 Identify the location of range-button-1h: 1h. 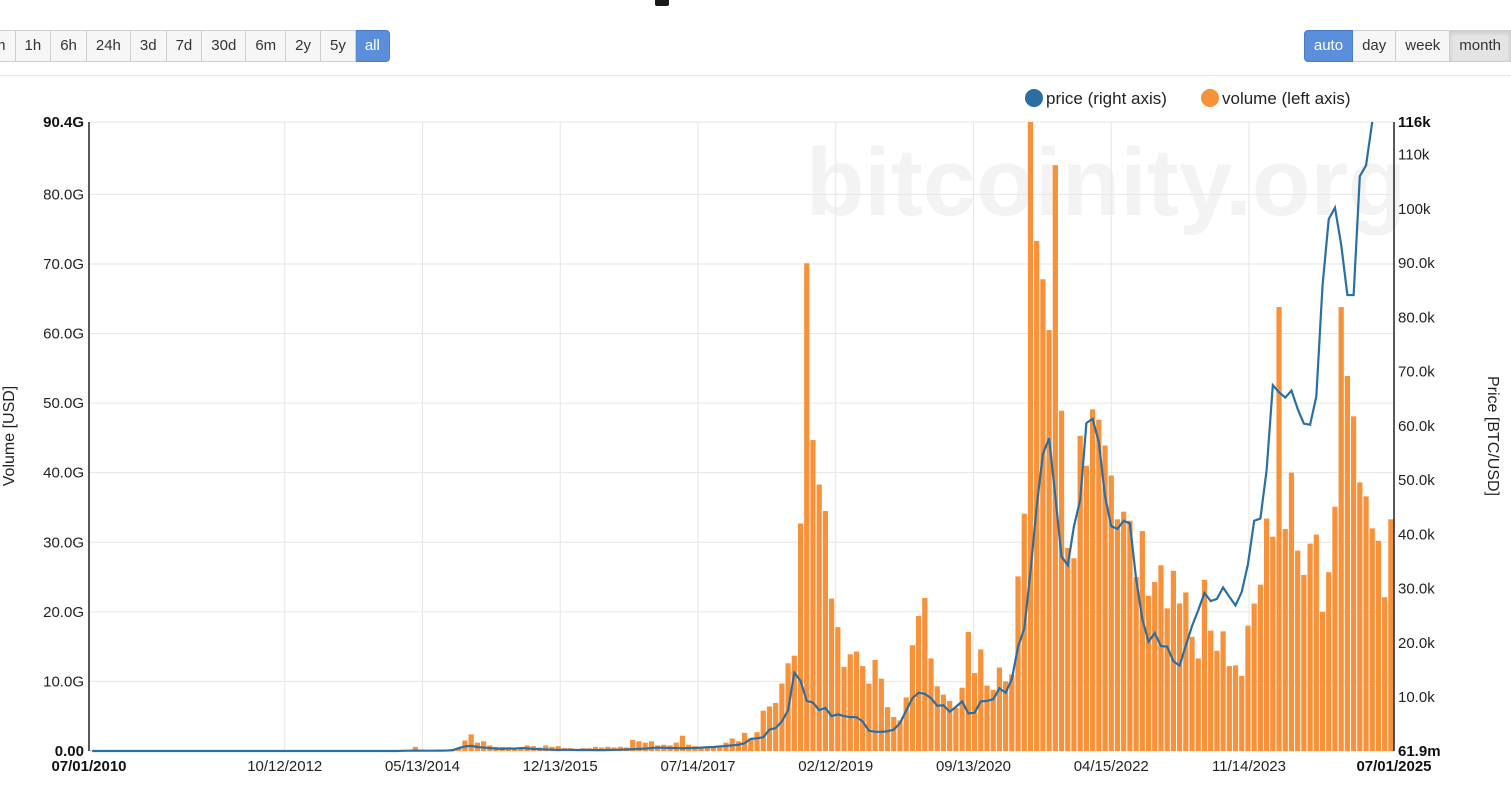
(33, 46).